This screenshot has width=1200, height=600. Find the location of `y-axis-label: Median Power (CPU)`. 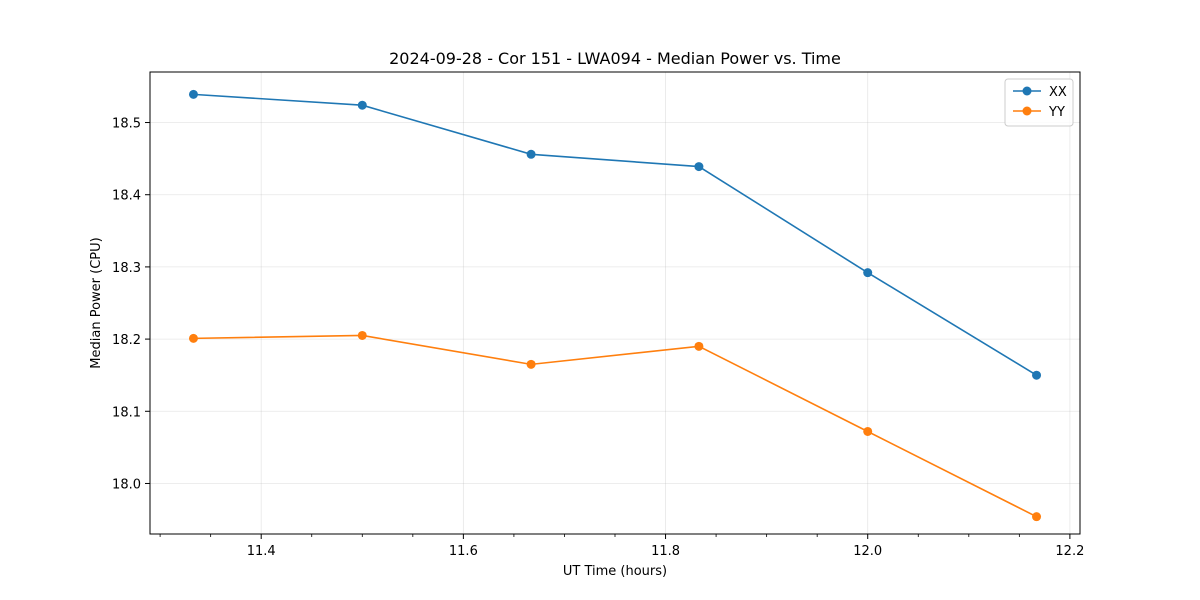

y-axis-label: Median Power (CPU) is located at coordinates (96, 302).